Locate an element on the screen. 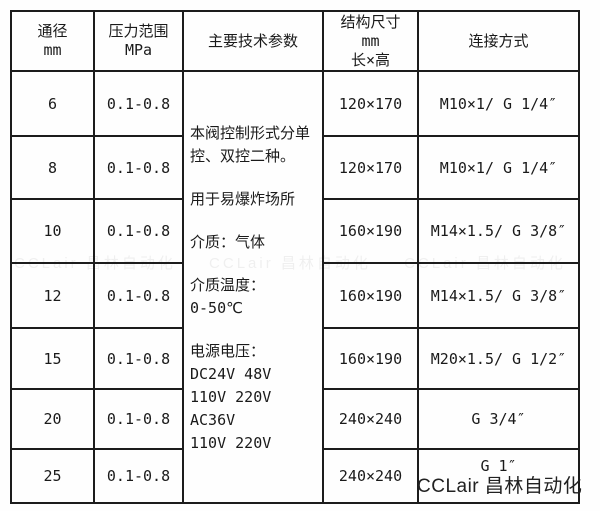  tech-line-temp-value: 0-50℃ is located at coordinates (216, 308).